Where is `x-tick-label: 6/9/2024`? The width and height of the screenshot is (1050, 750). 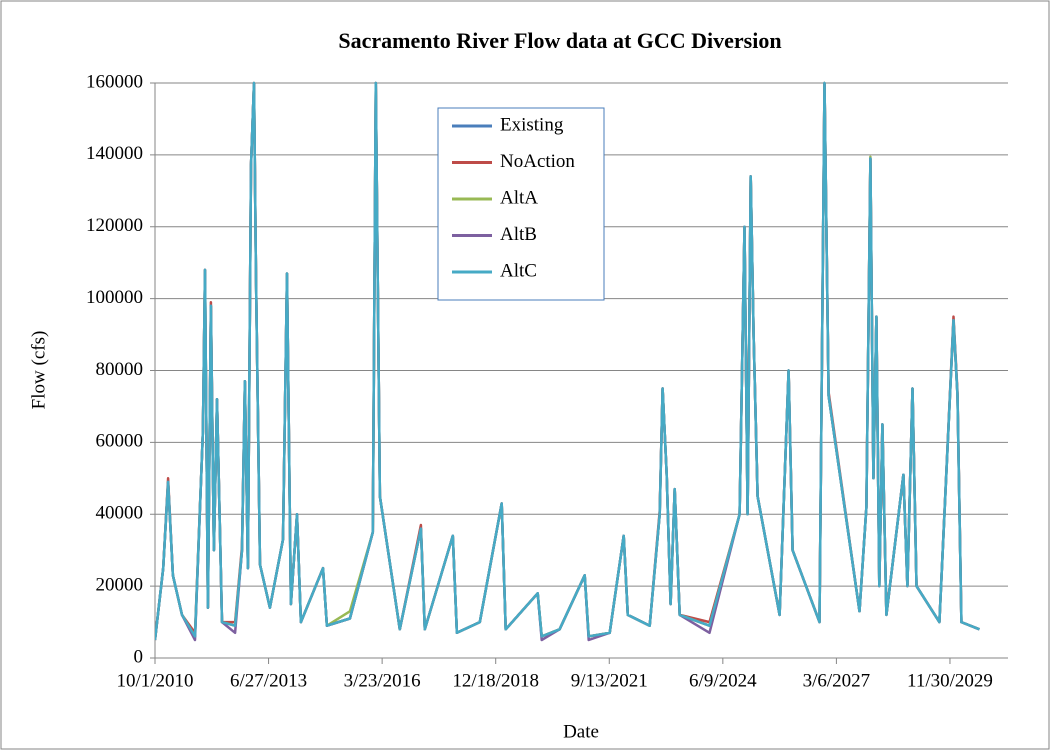
x-tick-label: 6/9/2024 is located at coordinates (723, 680).